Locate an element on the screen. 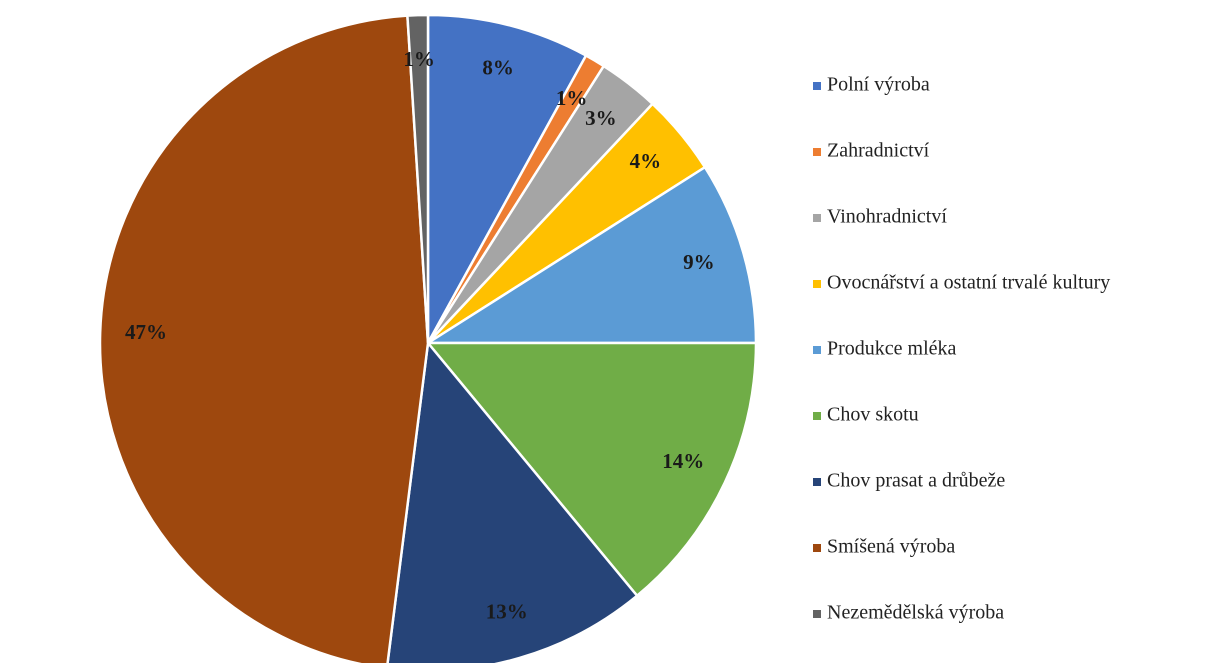  data-label: 4% is located at coordinates (646, 161).